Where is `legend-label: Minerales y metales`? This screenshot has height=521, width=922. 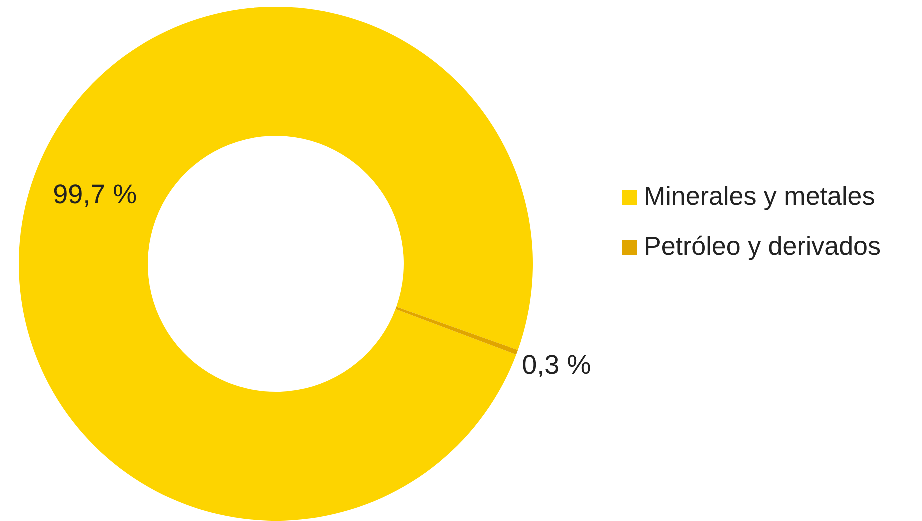
legend-label: Minerales y metales is located at coordinates (760, 195).